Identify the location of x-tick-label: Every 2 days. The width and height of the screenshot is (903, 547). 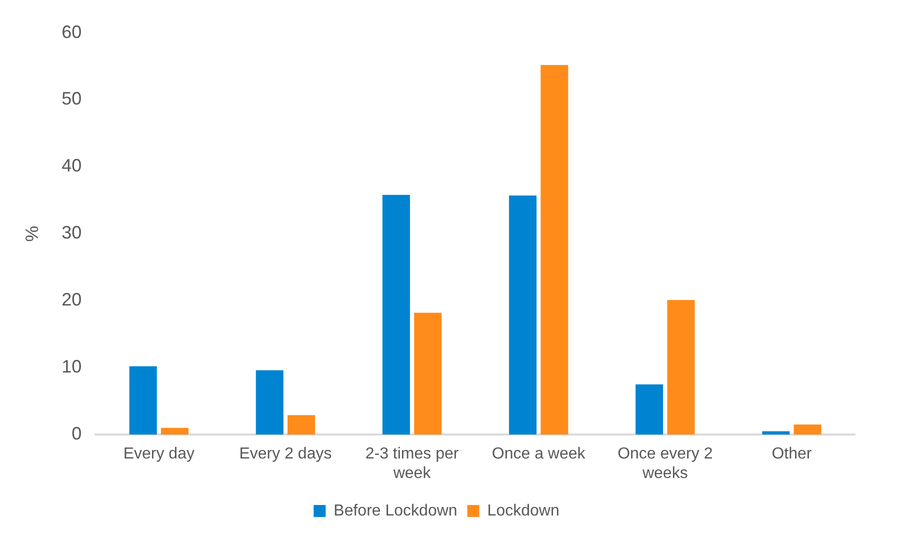
(285, 454).